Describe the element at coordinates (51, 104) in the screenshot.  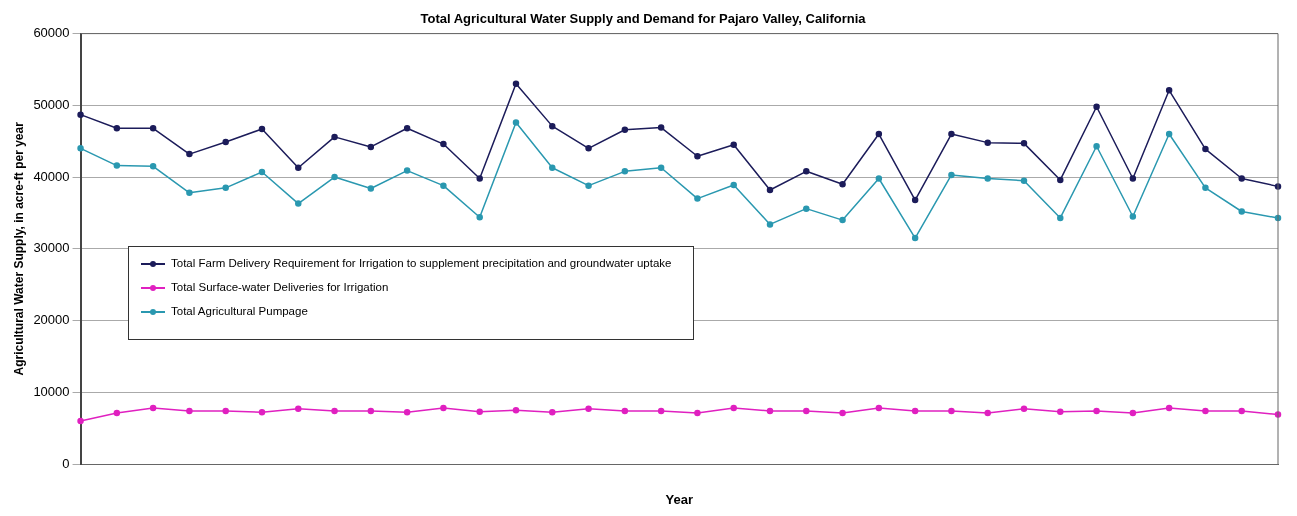
I see `y-tick-label: 50000` at that location.